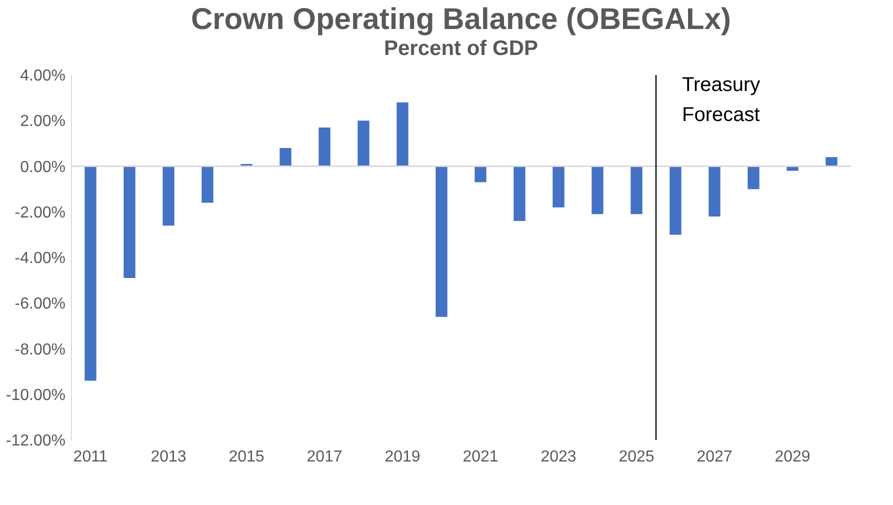 Image resolution: width=893 pixels, height=505 pixels. I want to click on y-tick-label: -10.00%, so click(36, 395).